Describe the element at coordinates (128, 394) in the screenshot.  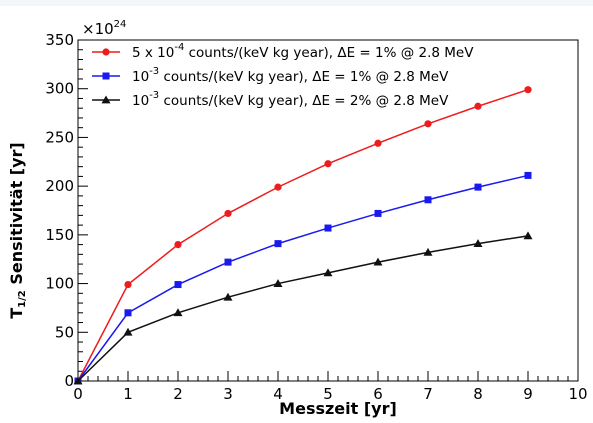
I see `x-tick-label: 1` at that location.